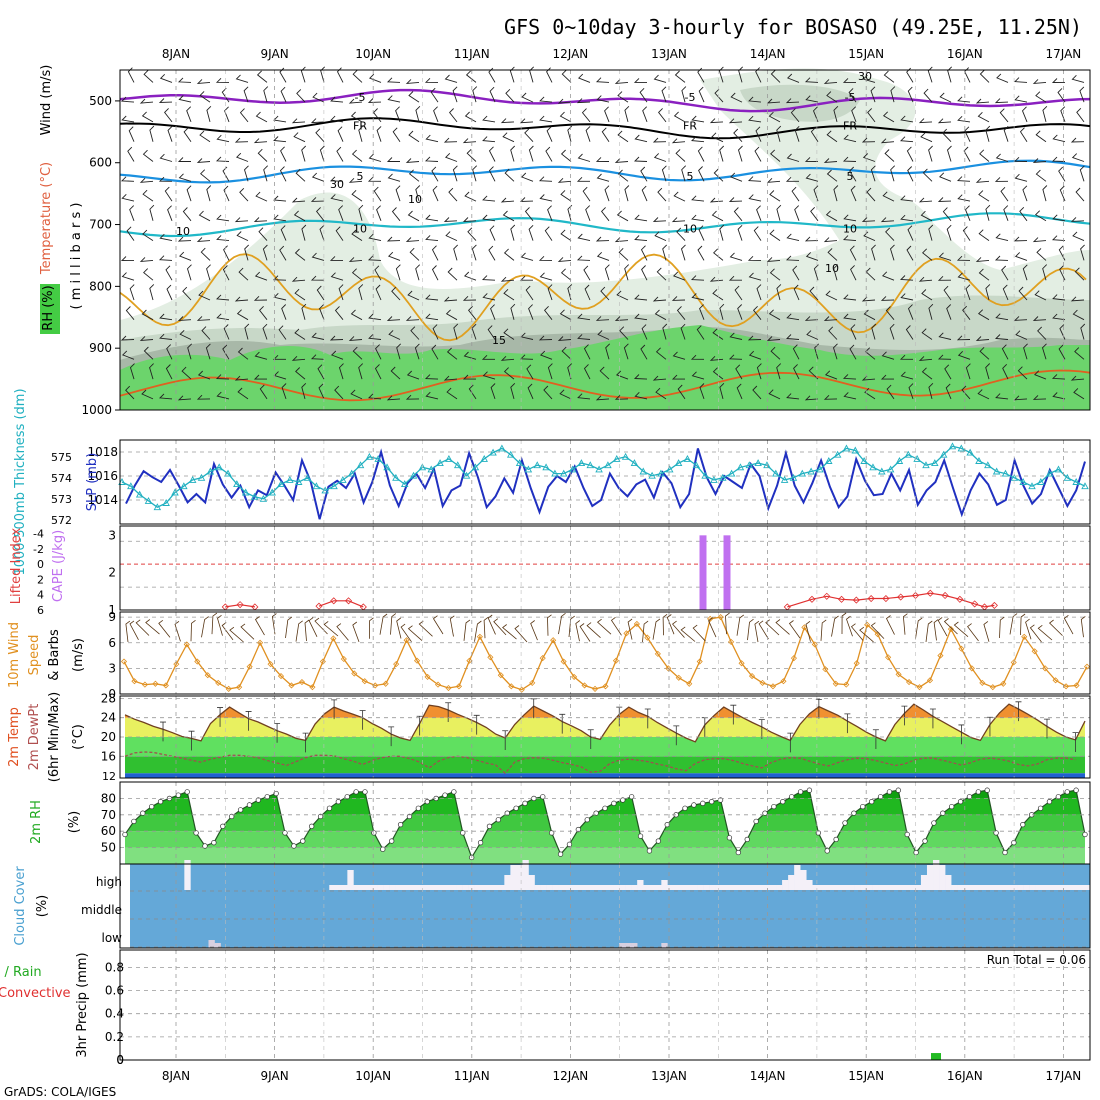 This screenshot has height=1100, width=1100. What do you see at coordinates (50, 309) in the screenshot?
I see `rh-legend-swatch` at bounding box center [50, 309].